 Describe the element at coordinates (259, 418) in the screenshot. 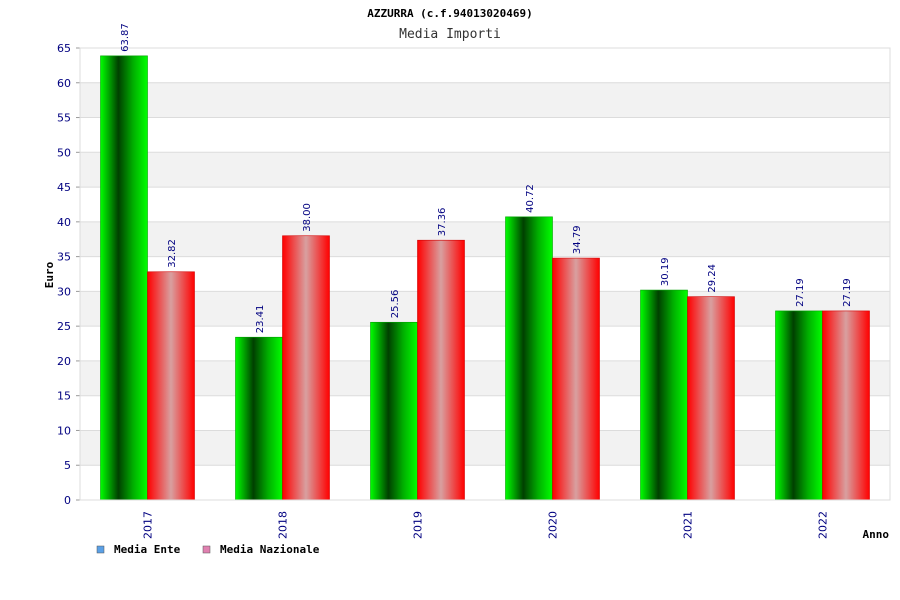

I see `bar-media-ente-2018` at that location.